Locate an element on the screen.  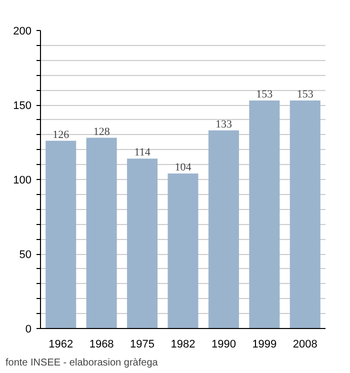
x-tick-label: 1990 is located at coordinates (223, 344).